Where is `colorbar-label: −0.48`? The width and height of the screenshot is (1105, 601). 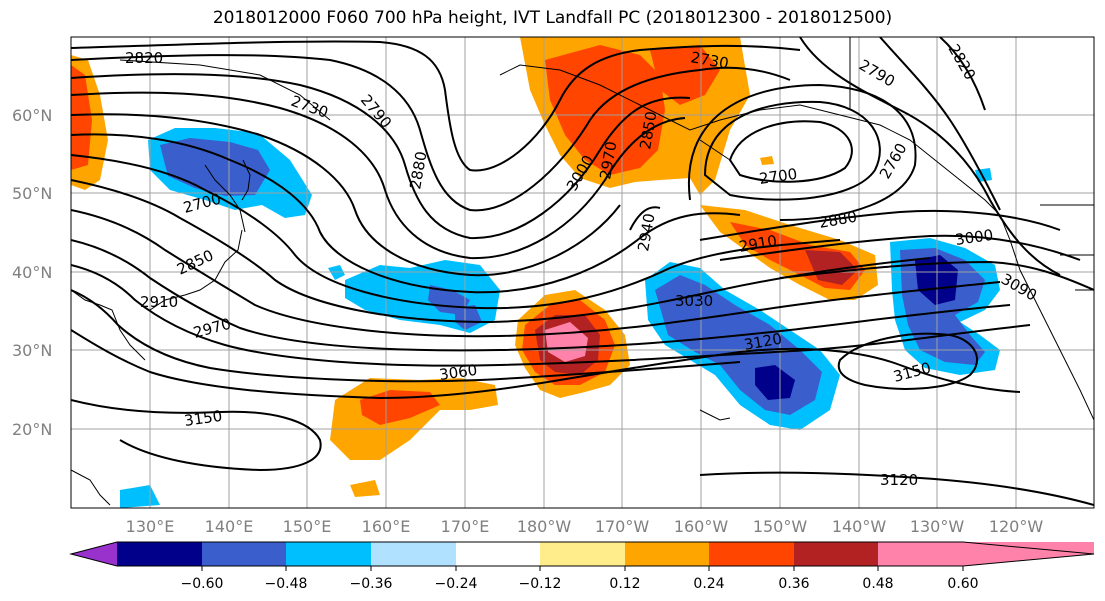 colorbar-label: −0.48 is located at coordinates (286, 584).